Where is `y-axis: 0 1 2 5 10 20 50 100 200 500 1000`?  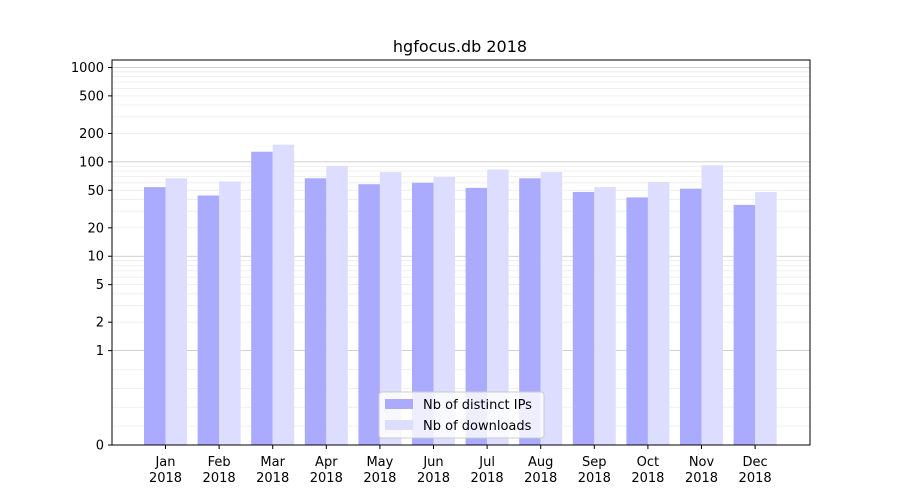 y-axis: 0 1 2 5 10 20 50 100 200 500 1000 is located at coordinates (91, 257).